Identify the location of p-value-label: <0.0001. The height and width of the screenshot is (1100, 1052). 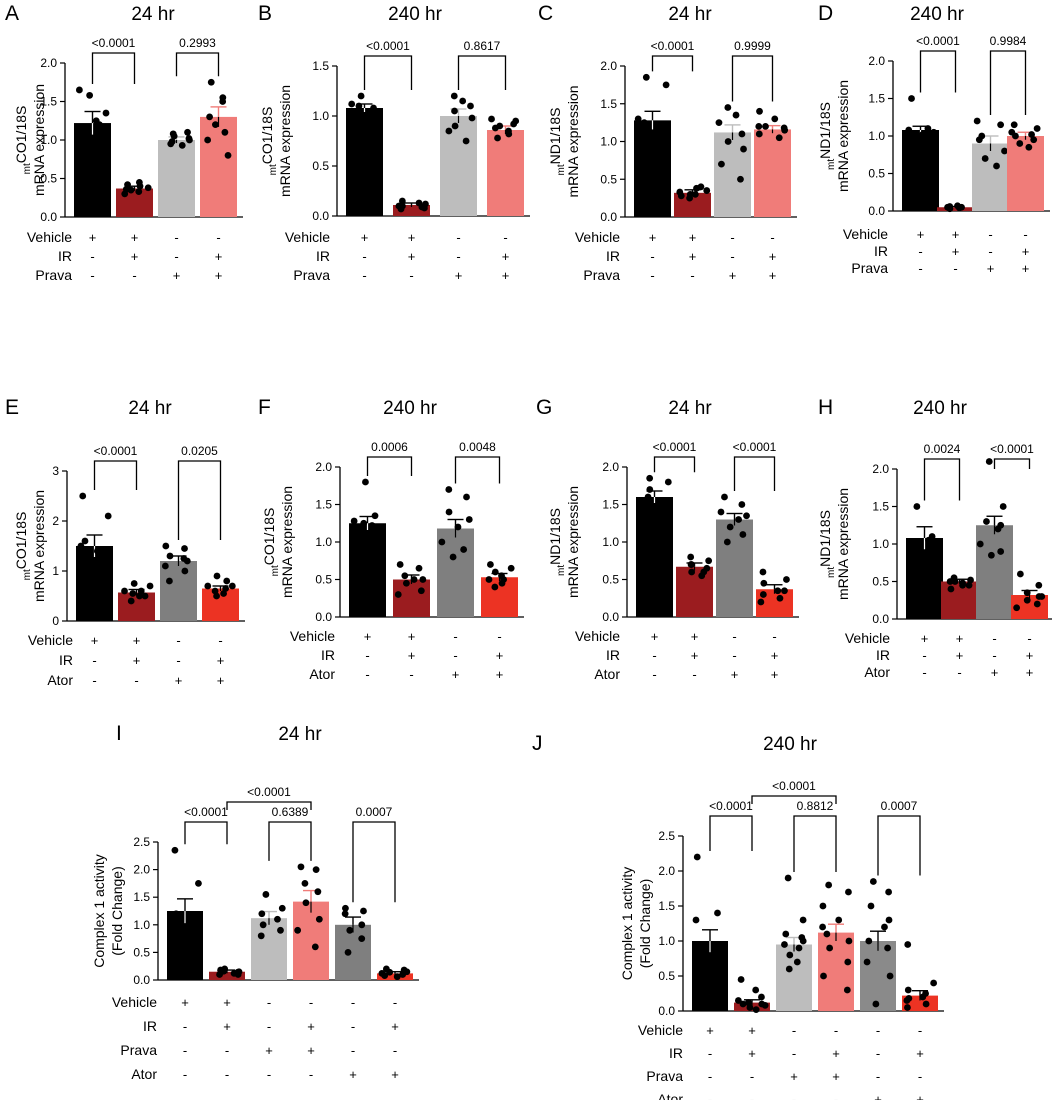
(206, 812).